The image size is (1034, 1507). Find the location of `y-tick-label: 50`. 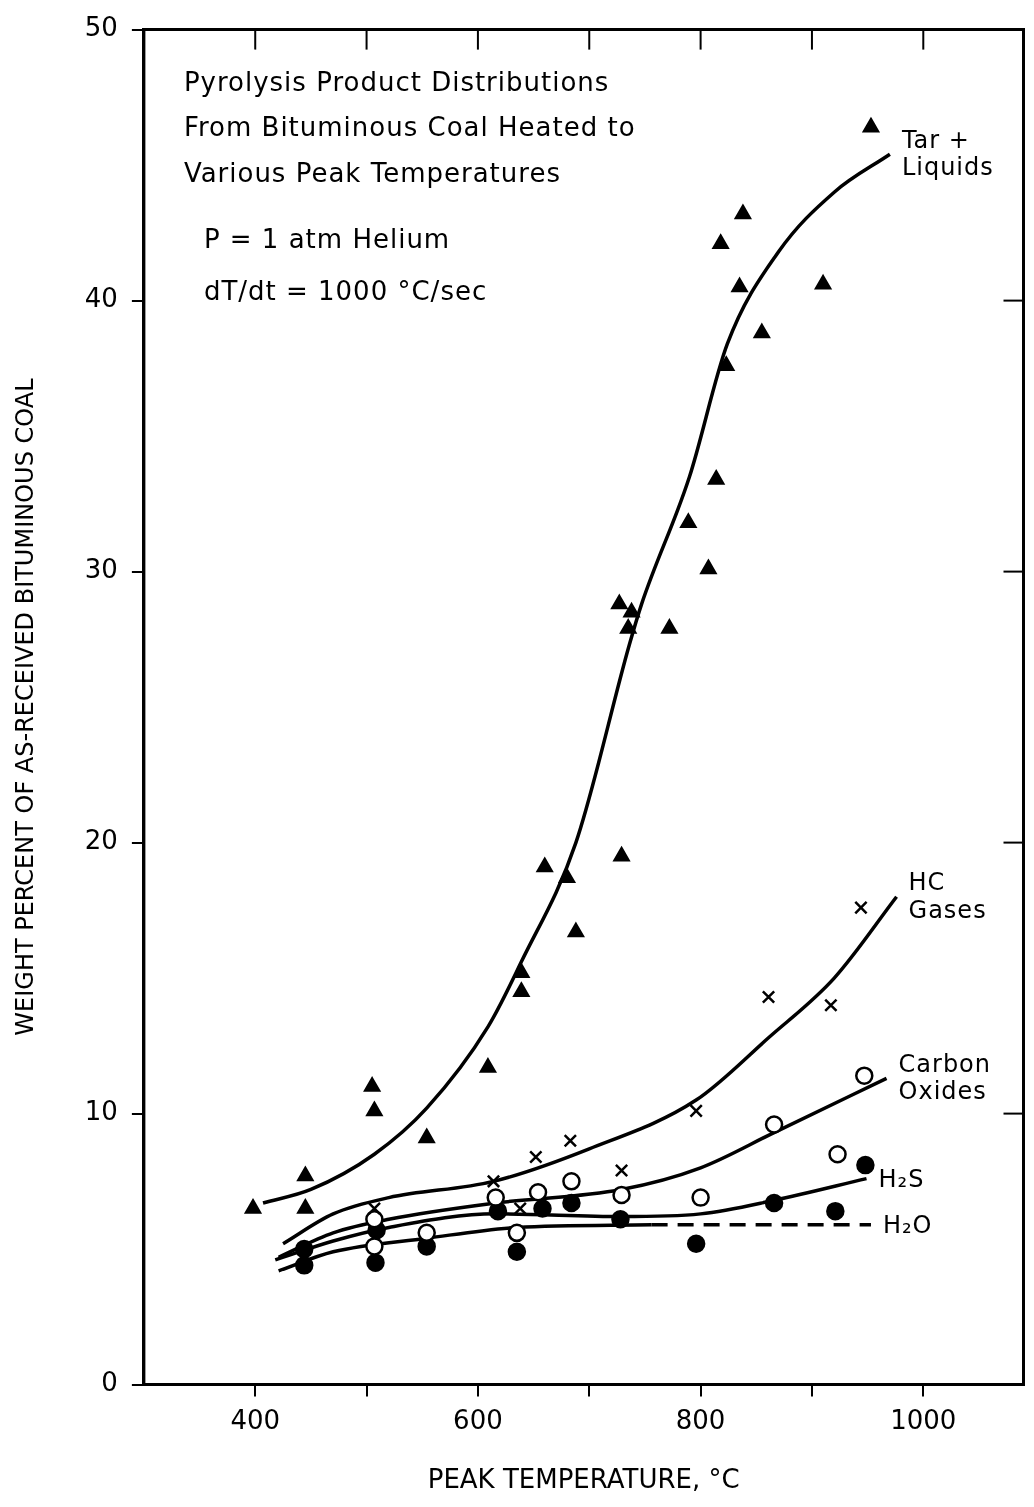

y-tick-label: 50 is located at coordinates (101, 27).